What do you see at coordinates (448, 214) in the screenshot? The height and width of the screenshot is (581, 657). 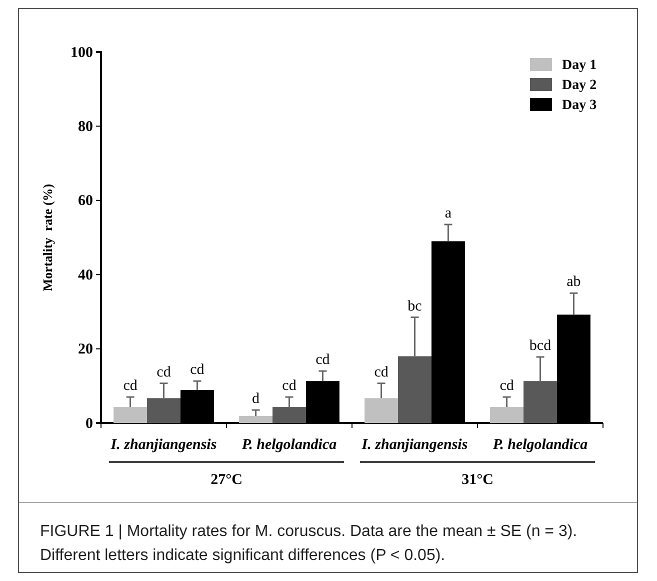 I see `data-label: a` at bounding box center [448, 214].